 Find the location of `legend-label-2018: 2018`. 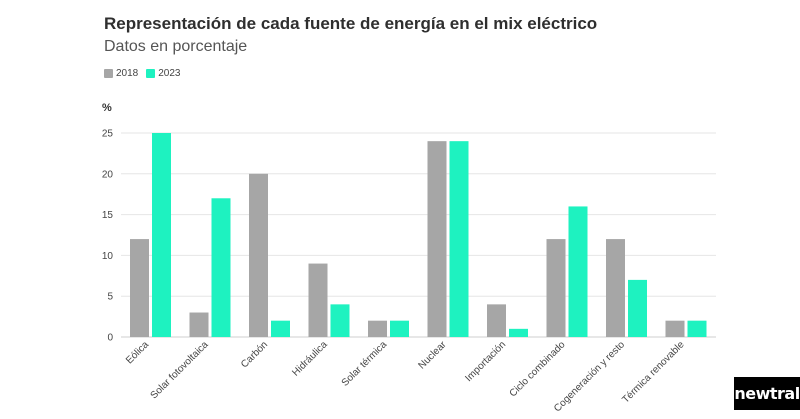

legend-label-2018: 2018 is located at coordinates (127, 73).